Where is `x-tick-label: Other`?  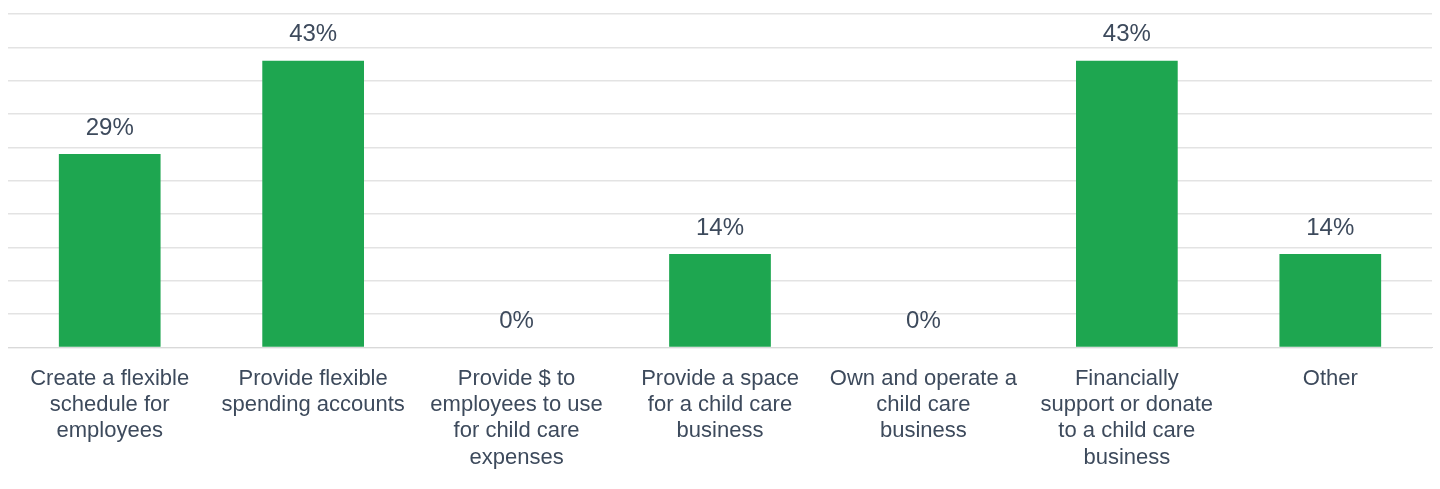
x-tick-label: Other is located at coordinates (1330, 377).